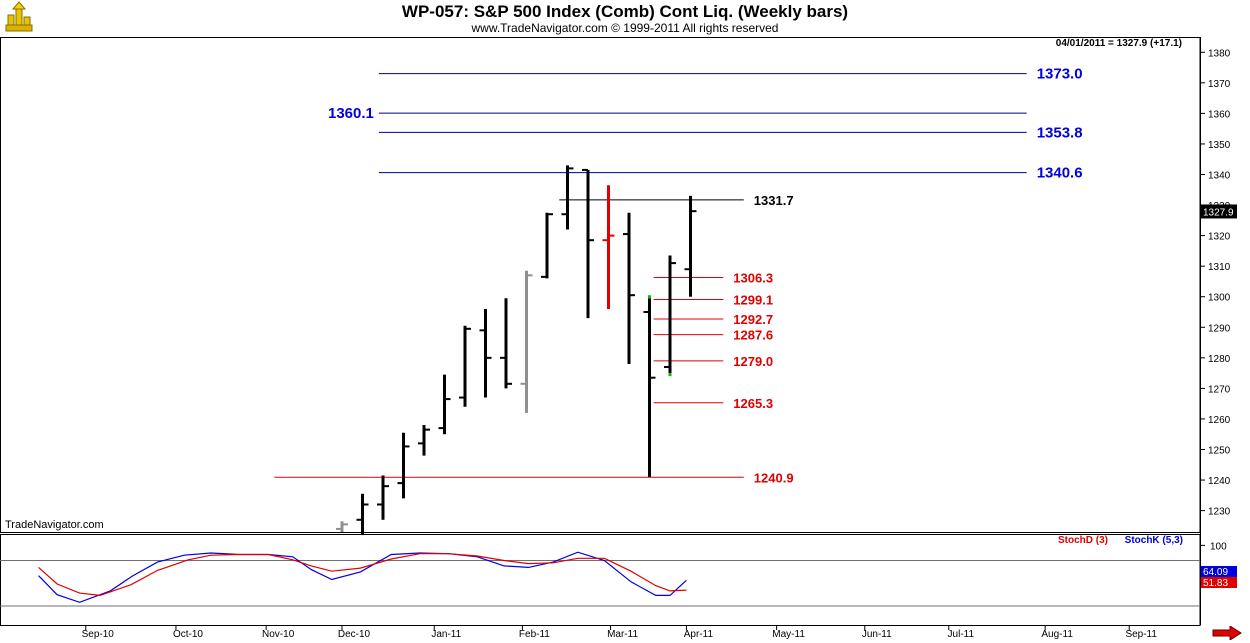  I want to click on level-label: 1265.3, so click(753, 403).